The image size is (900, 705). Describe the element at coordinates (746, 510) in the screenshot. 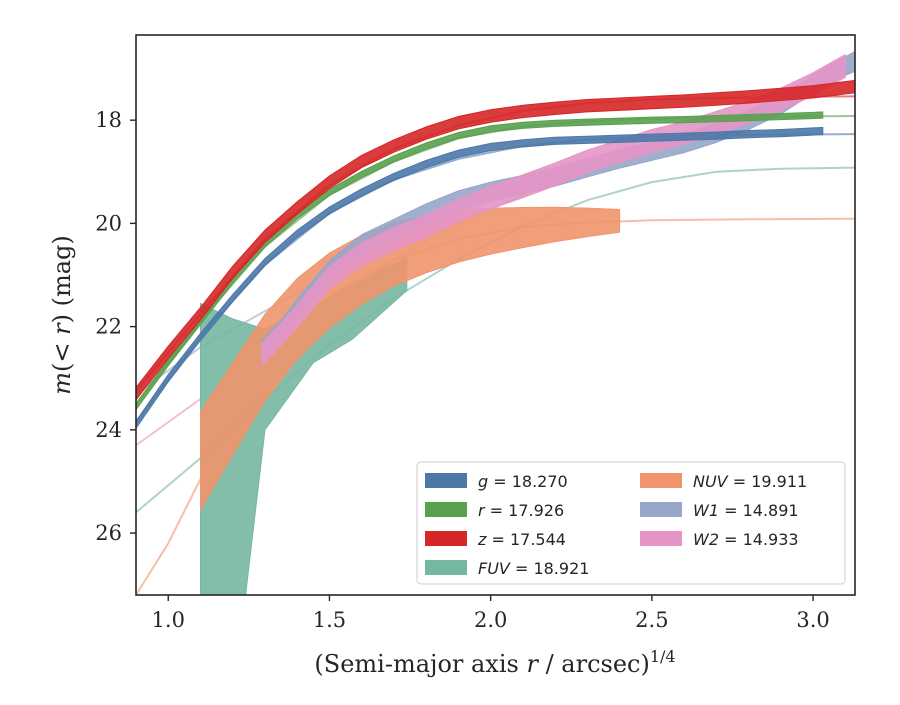

I see `legend-label-w1: W1 = 14.891` at that location.